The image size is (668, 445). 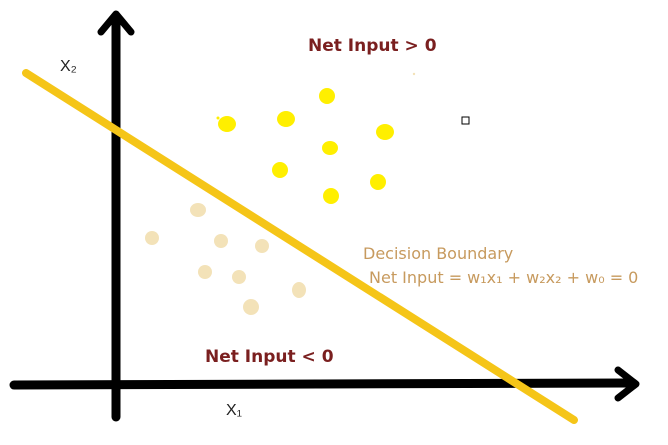 What do you see at coordinates (269, 357) in the screenshot?
I see `region-negative-label: Net Input < 0` at bounding box center [269, 357].